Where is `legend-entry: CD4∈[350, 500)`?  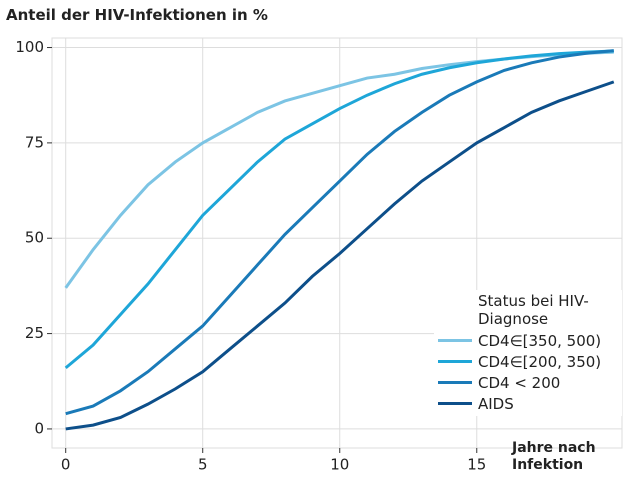 legend-entry: CD4∈[350, 500) is located at coordinates (528, 340).